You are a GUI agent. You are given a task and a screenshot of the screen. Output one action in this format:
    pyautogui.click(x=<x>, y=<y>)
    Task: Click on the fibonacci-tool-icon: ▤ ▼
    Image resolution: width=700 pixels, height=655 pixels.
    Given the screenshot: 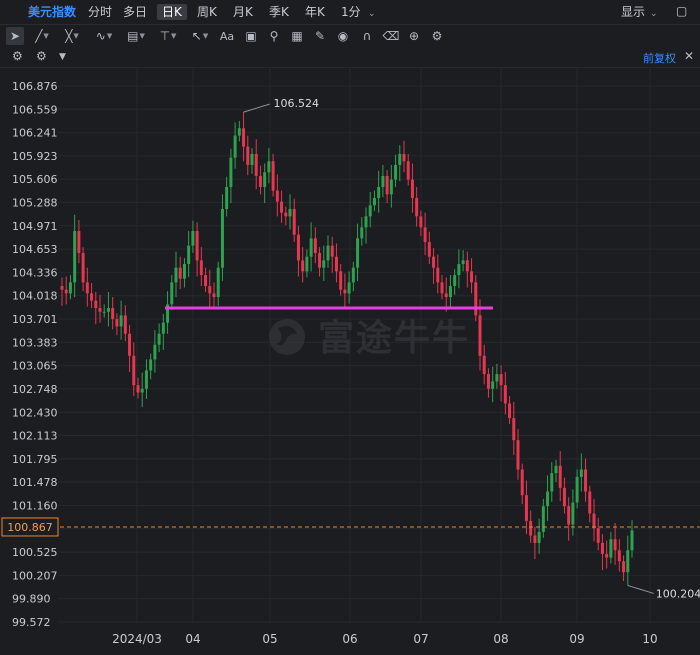 What is the action you would take?
    pyautogui.click(x=136, y=36)
    